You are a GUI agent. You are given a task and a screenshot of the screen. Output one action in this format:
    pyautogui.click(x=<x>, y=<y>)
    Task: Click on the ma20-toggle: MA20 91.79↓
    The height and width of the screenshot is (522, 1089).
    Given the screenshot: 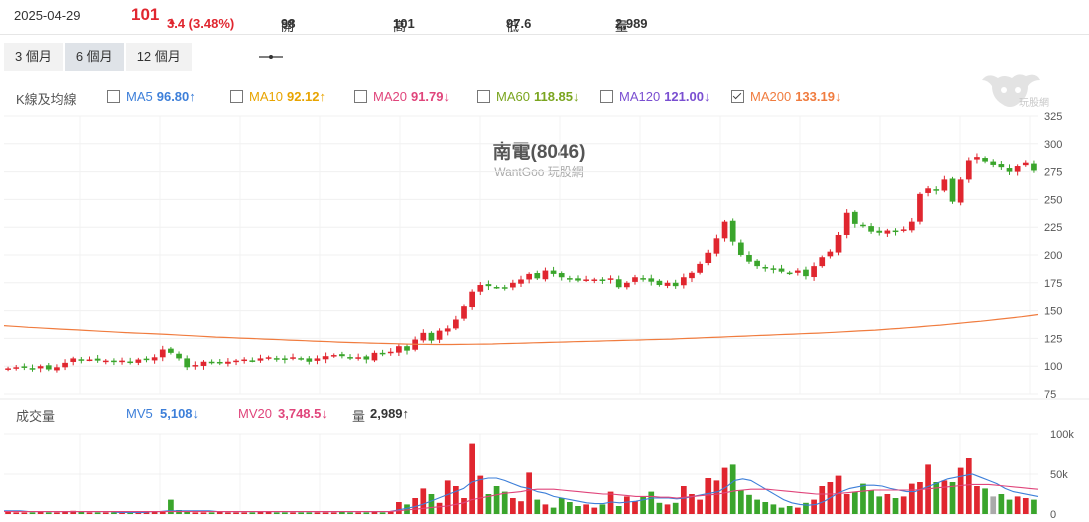 What is the action you would take?
    pyautogui.click(x=402, y=96)
    